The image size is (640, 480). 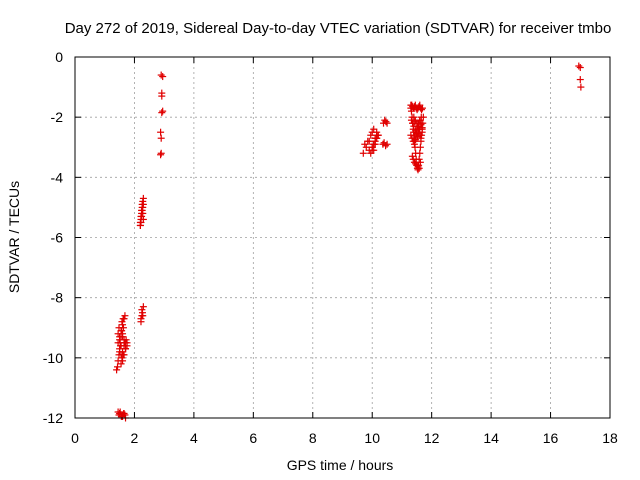 What do you see at coordinates (14, 237) in the screenshot?
I see `y-axis-title: SDTVAR / TECUs` at bounding box center [14, 237].